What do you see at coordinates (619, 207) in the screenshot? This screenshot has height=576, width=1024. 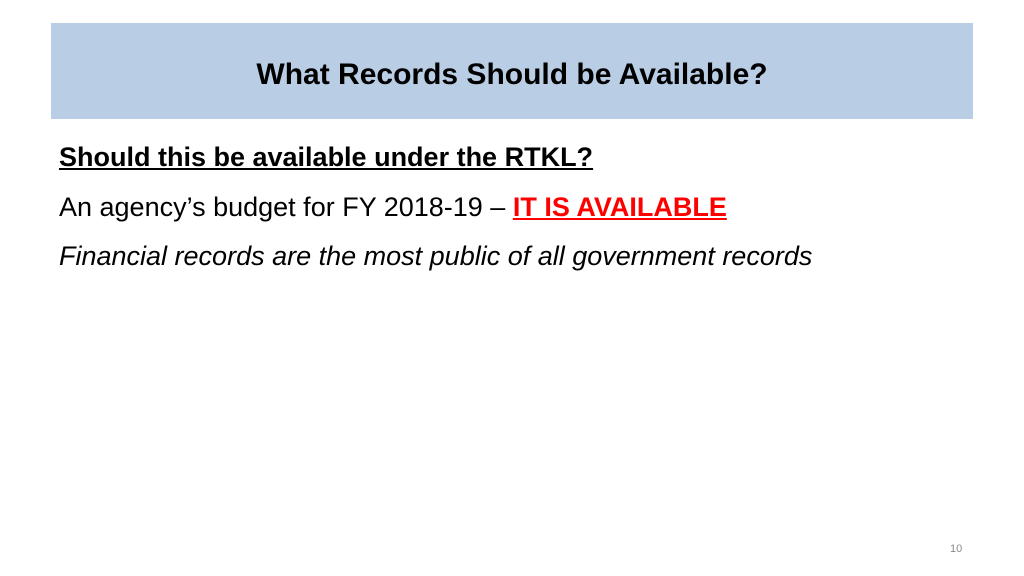 I see `answer-text: IT IS AVAILABLE` at bounding box center [619, 207].